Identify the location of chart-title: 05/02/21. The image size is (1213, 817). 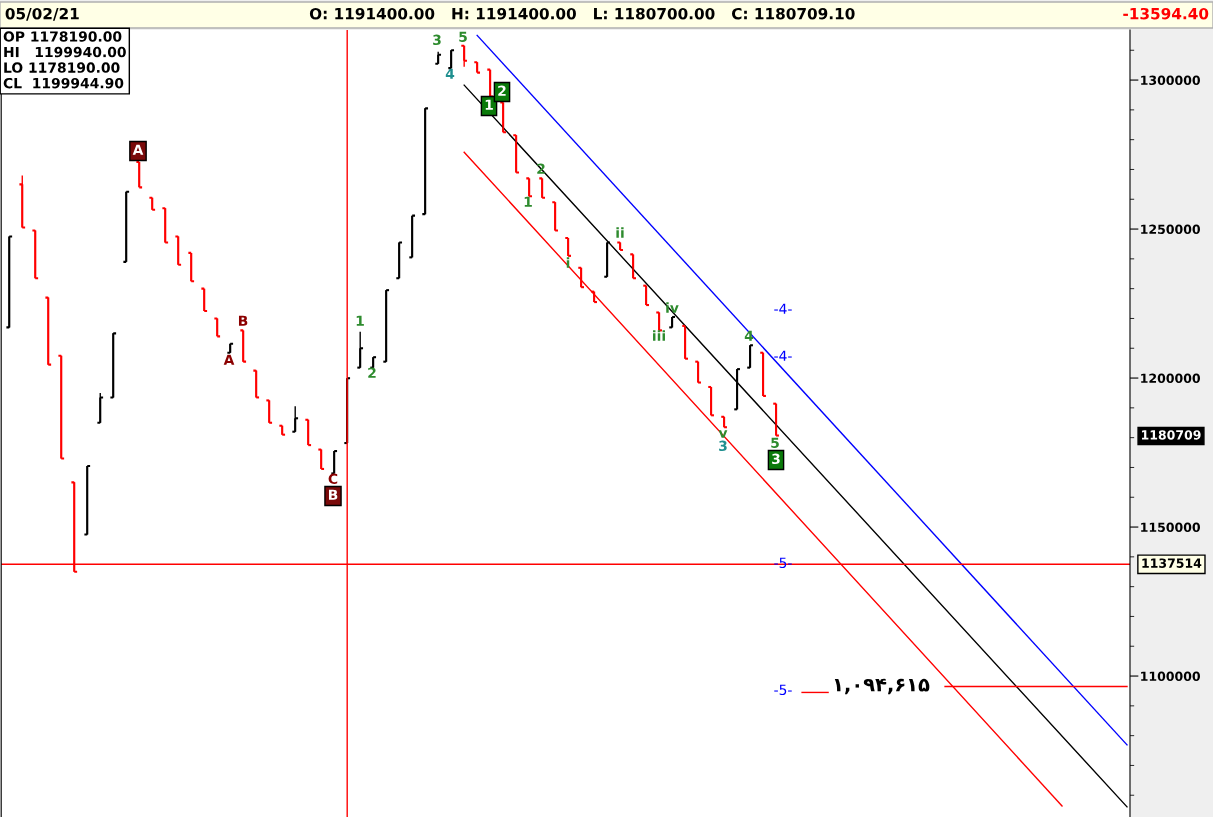
(42, 14).